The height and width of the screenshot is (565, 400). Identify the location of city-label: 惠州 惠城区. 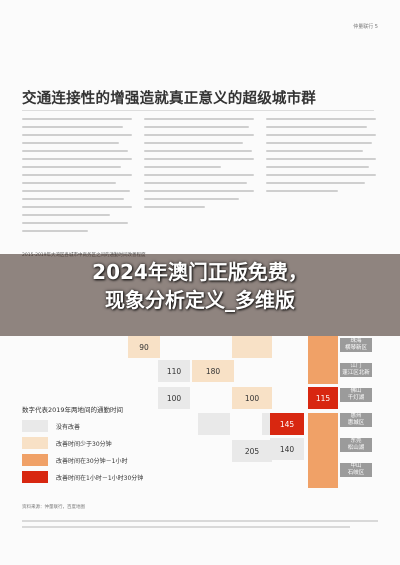
(356, 420).